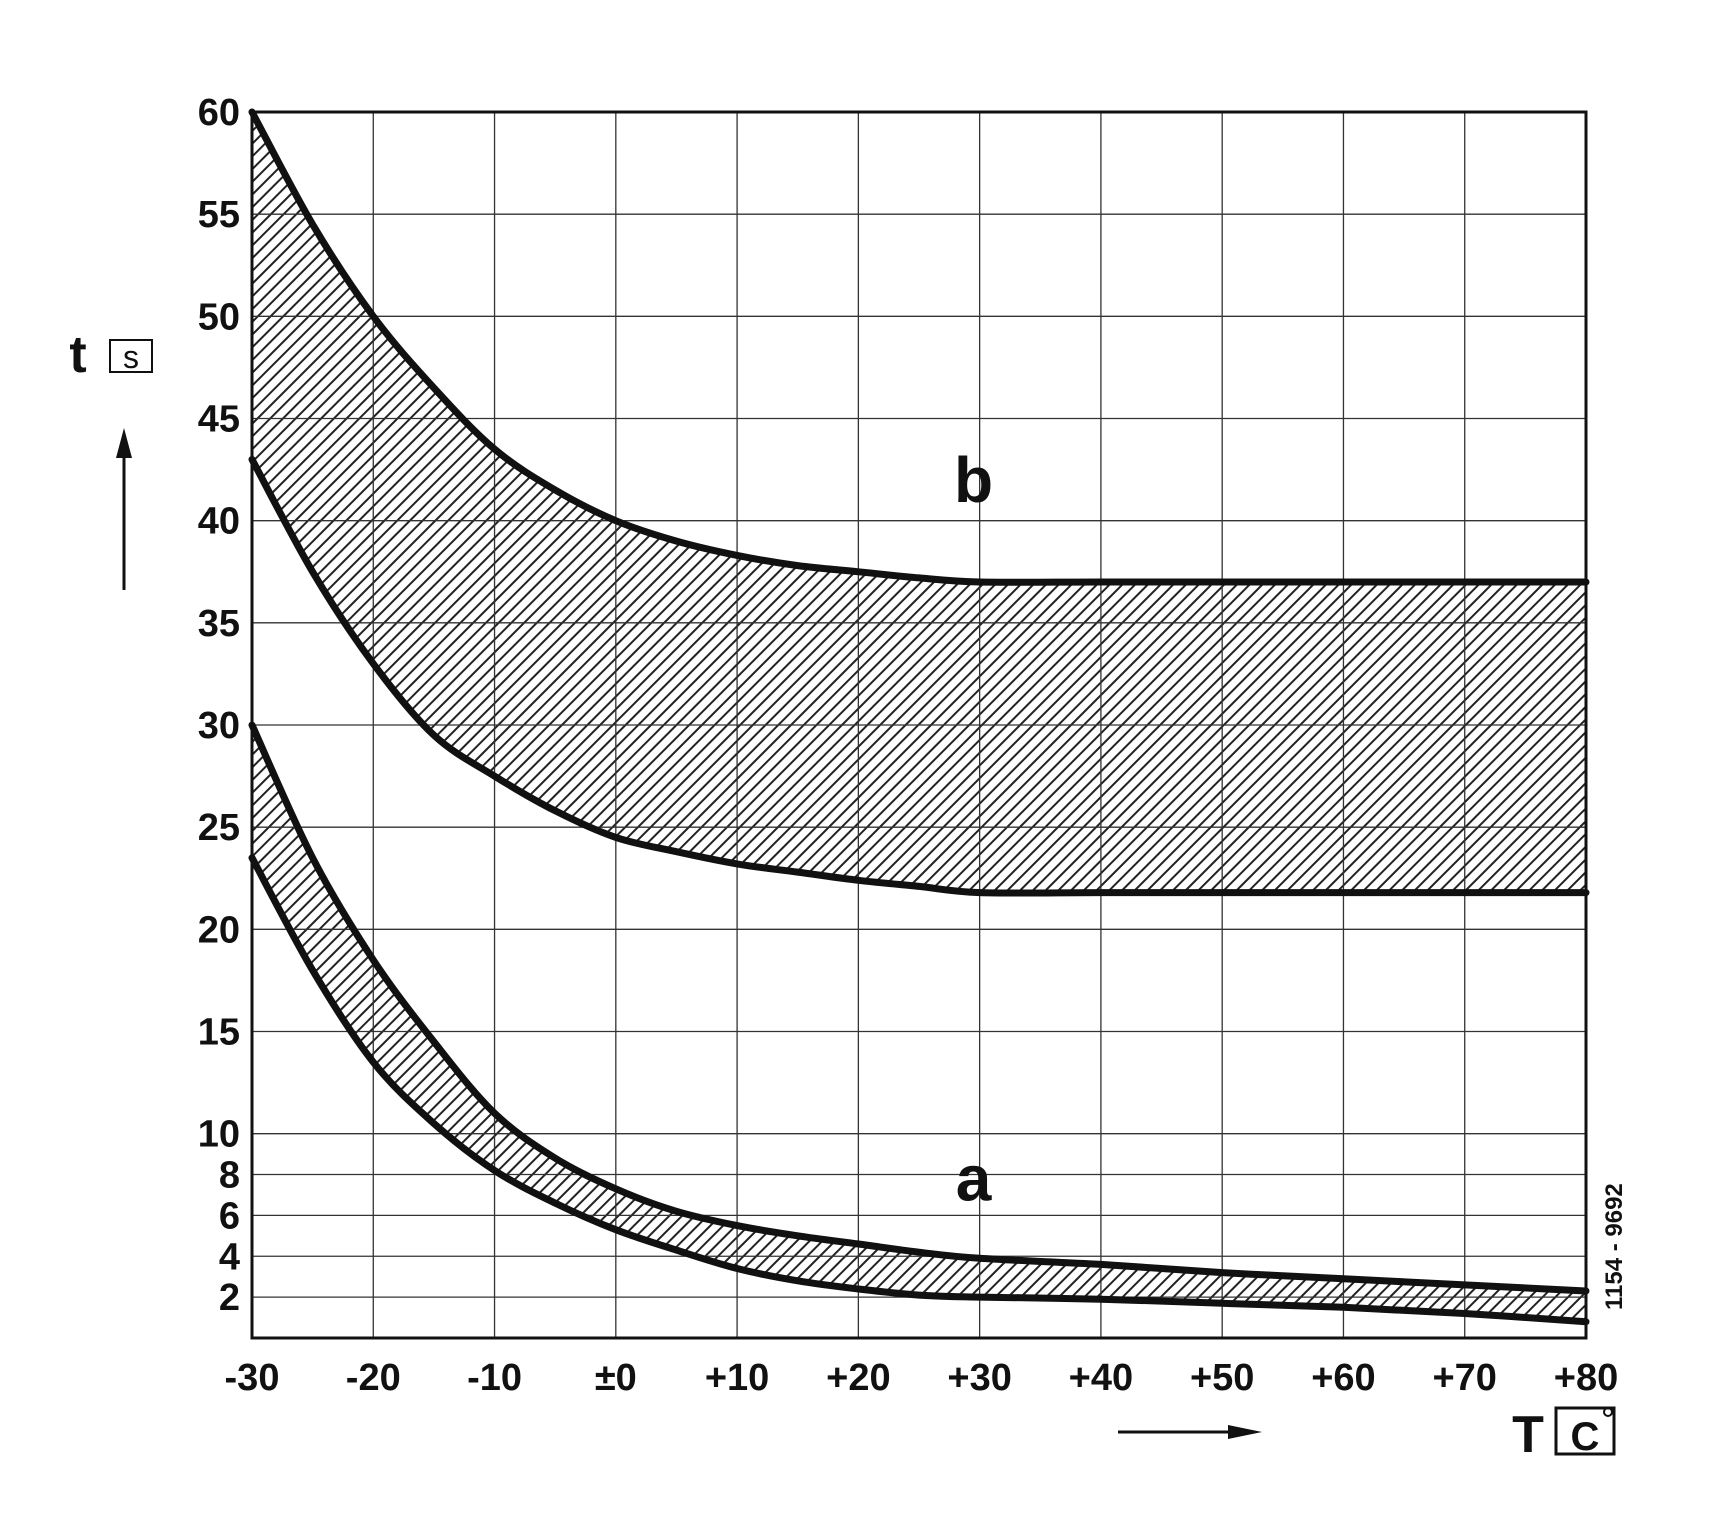 This screenshot has height=1536, width=1722. I want to click on y-axis-arrow-icon, so click(124, 443).